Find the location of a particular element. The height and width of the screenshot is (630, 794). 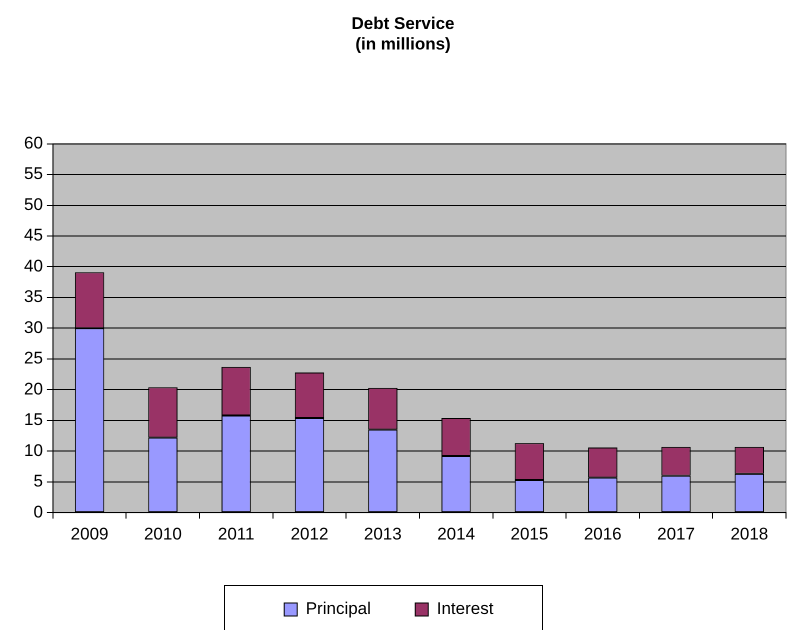

x-tick-label: 2018 is located at coordinates (749, 534).